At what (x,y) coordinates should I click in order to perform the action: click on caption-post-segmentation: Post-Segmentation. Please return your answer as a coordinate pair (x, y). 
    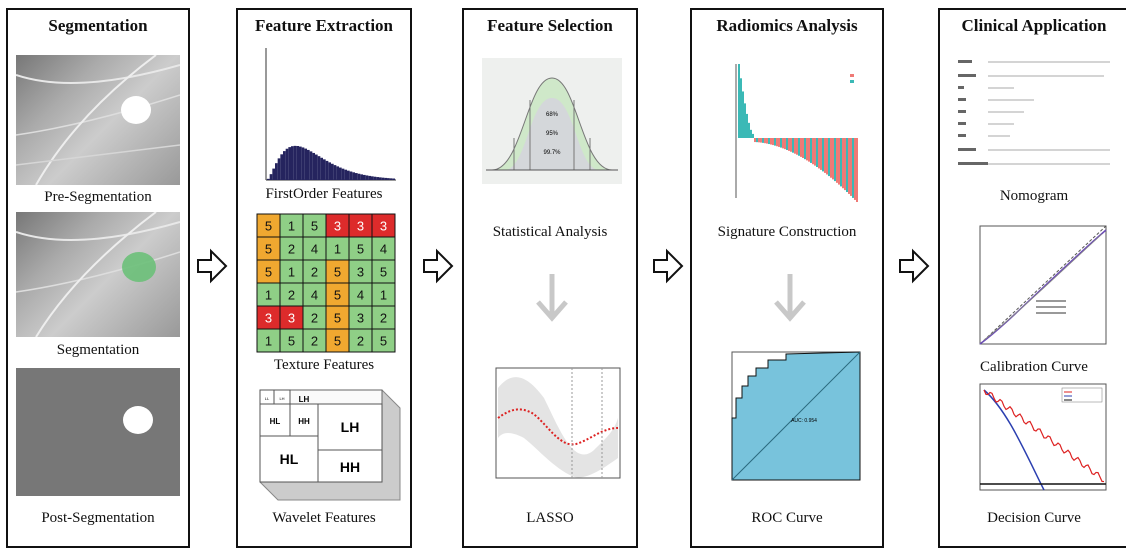
    Looking at the image, I should click on (98, 518).